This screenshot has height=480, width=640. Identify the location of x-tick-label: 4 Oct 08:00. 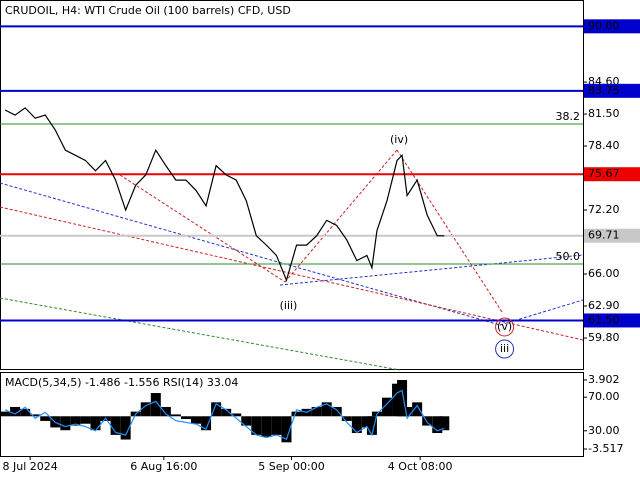
(420, 466).